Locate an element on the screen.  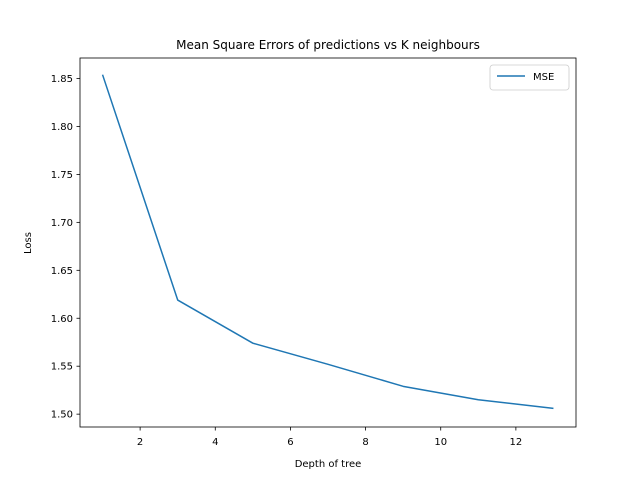
x-axis: 2 4 6 8 10 12 is located at coordinates (329, 437).